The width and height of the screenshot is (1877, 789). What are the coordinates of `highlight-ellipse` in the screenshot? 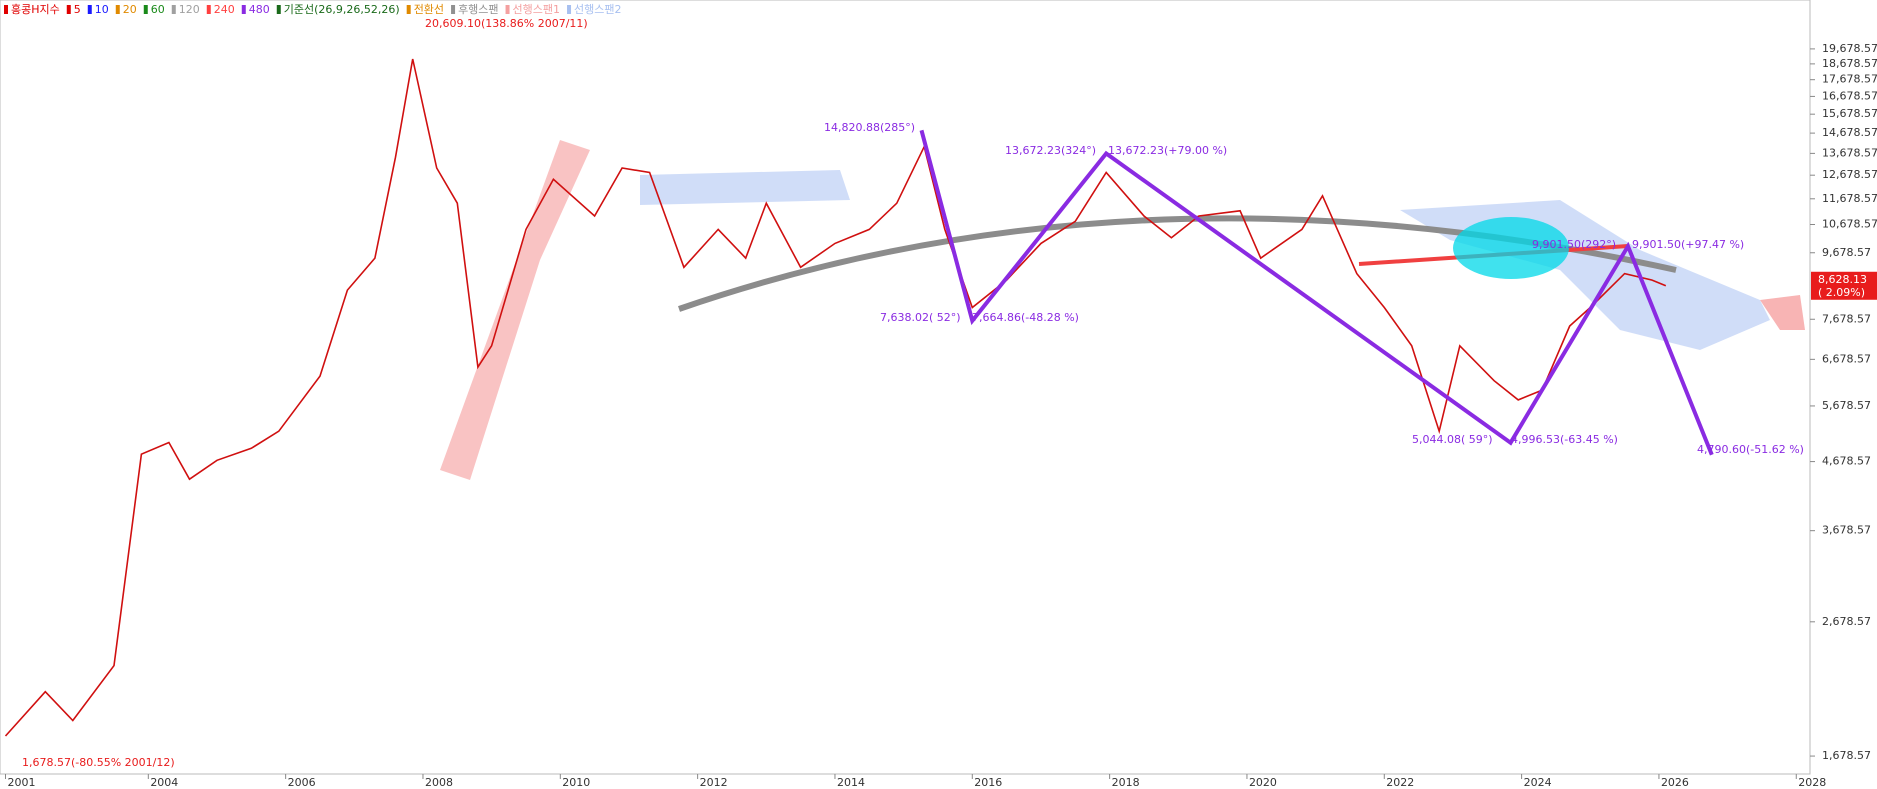 It's located at (1511, 248).